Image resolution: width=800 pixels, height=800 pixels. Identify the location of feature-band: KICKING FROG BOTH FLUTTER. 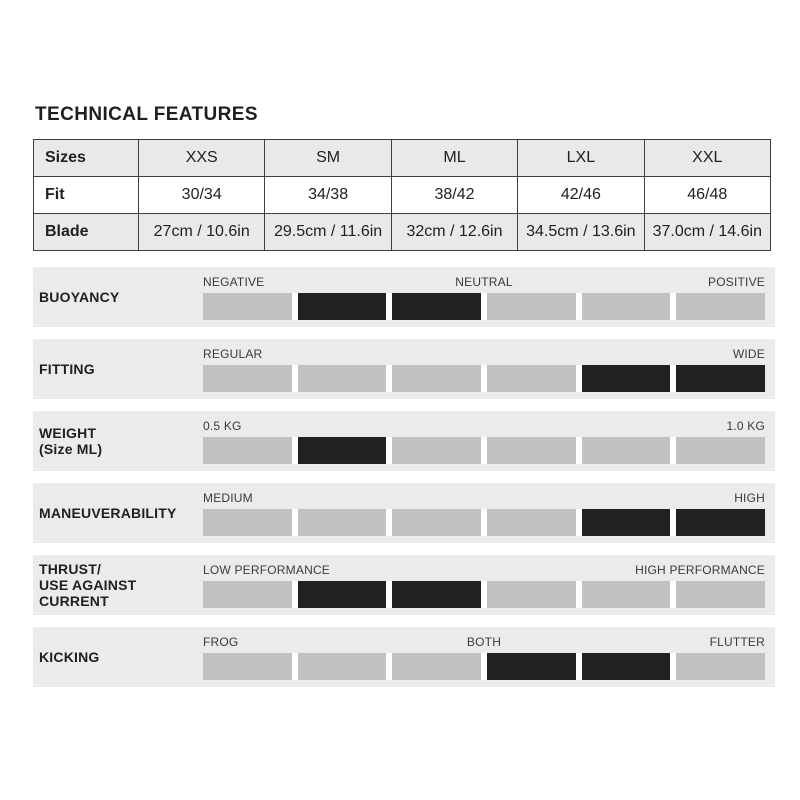
(404, 657).